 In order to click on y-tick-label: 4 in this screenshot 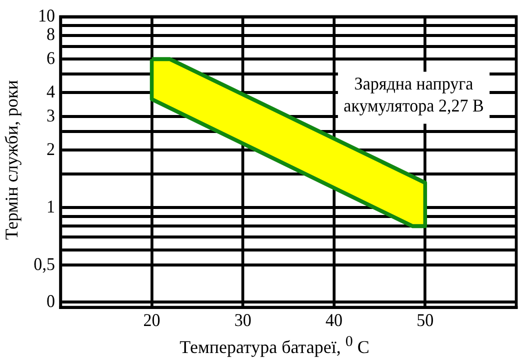, I will do `click(51, 91)`.